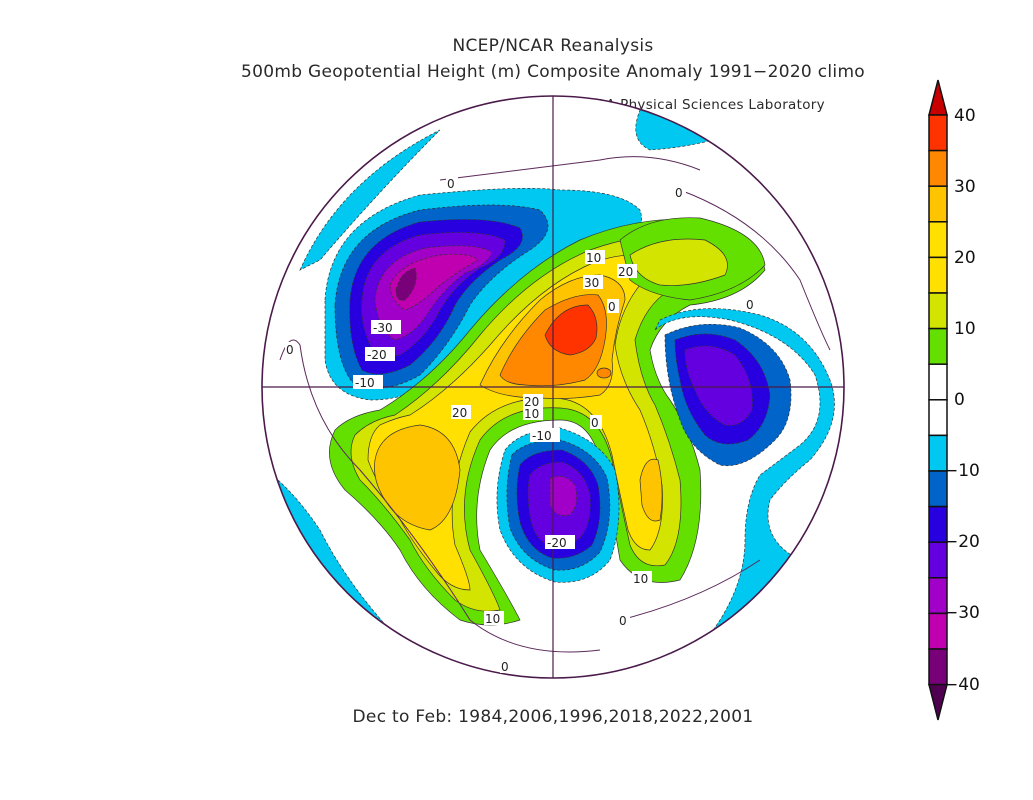 This screenshot has height=800, width=1033. Describe the element at coordinates (959, 400) in the screenshot. I see `colorbar-tick: 0` at that location.